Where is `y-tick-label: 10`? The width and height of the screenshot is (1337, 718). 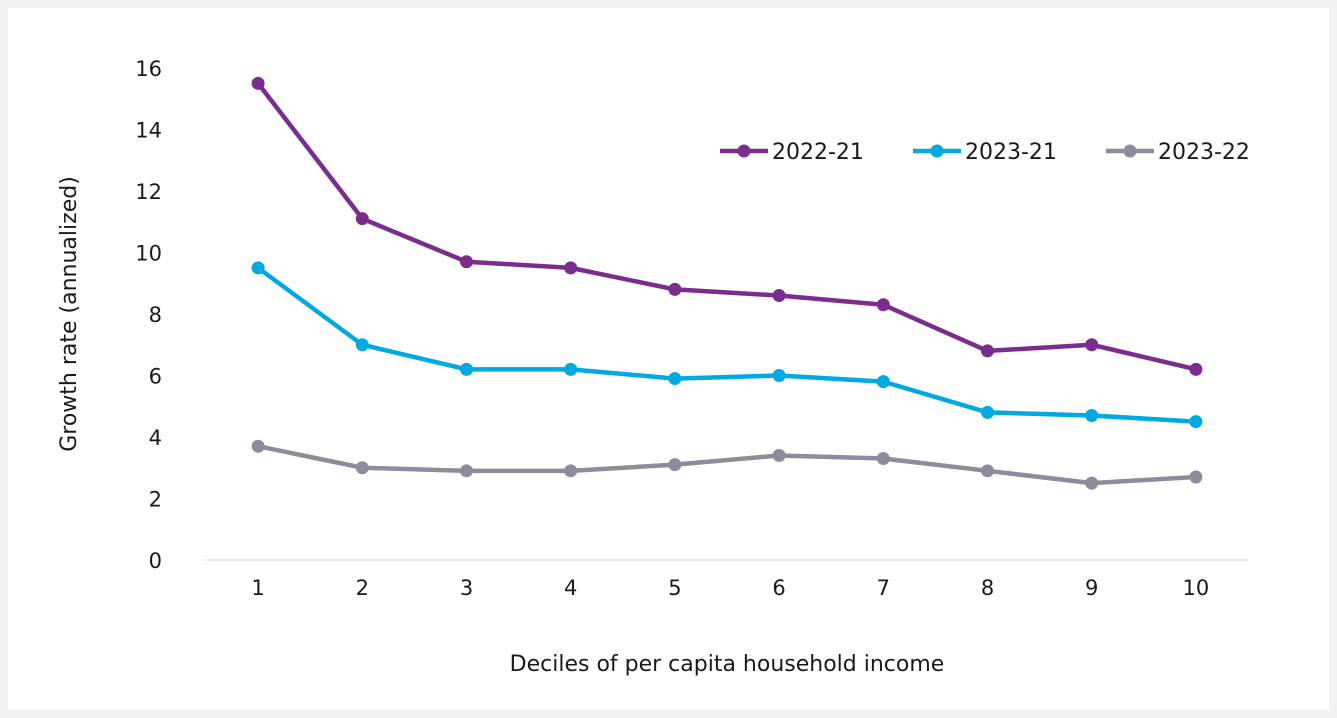
y-tick-label: 10 is located at coordinates (148, 254).